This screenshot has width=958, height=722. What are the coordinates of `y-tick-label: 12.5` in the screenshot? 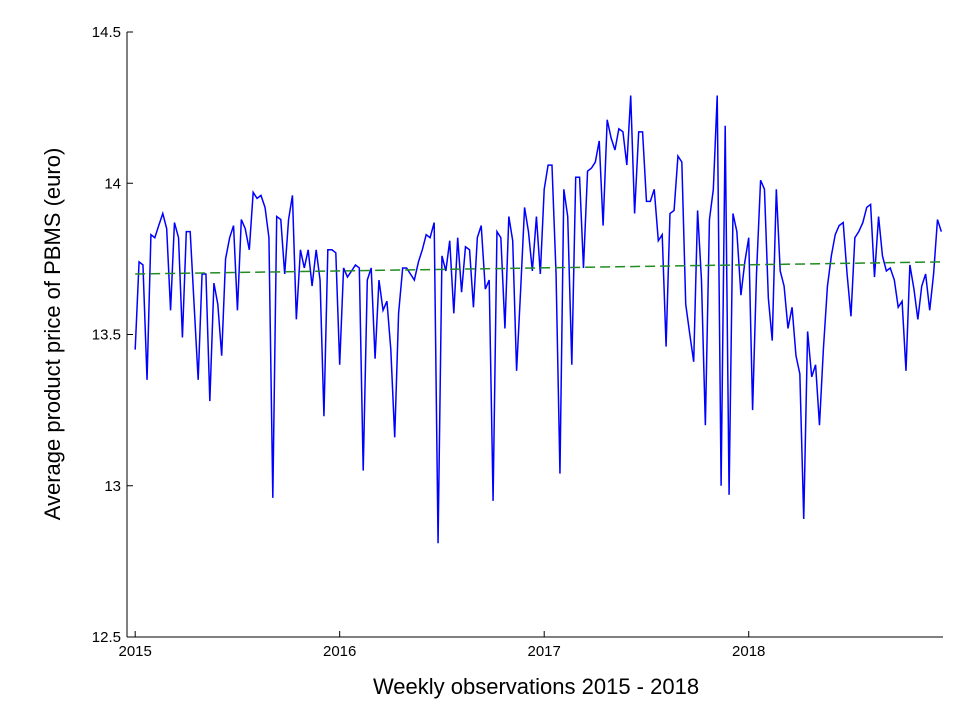 It's located at (106, 637).